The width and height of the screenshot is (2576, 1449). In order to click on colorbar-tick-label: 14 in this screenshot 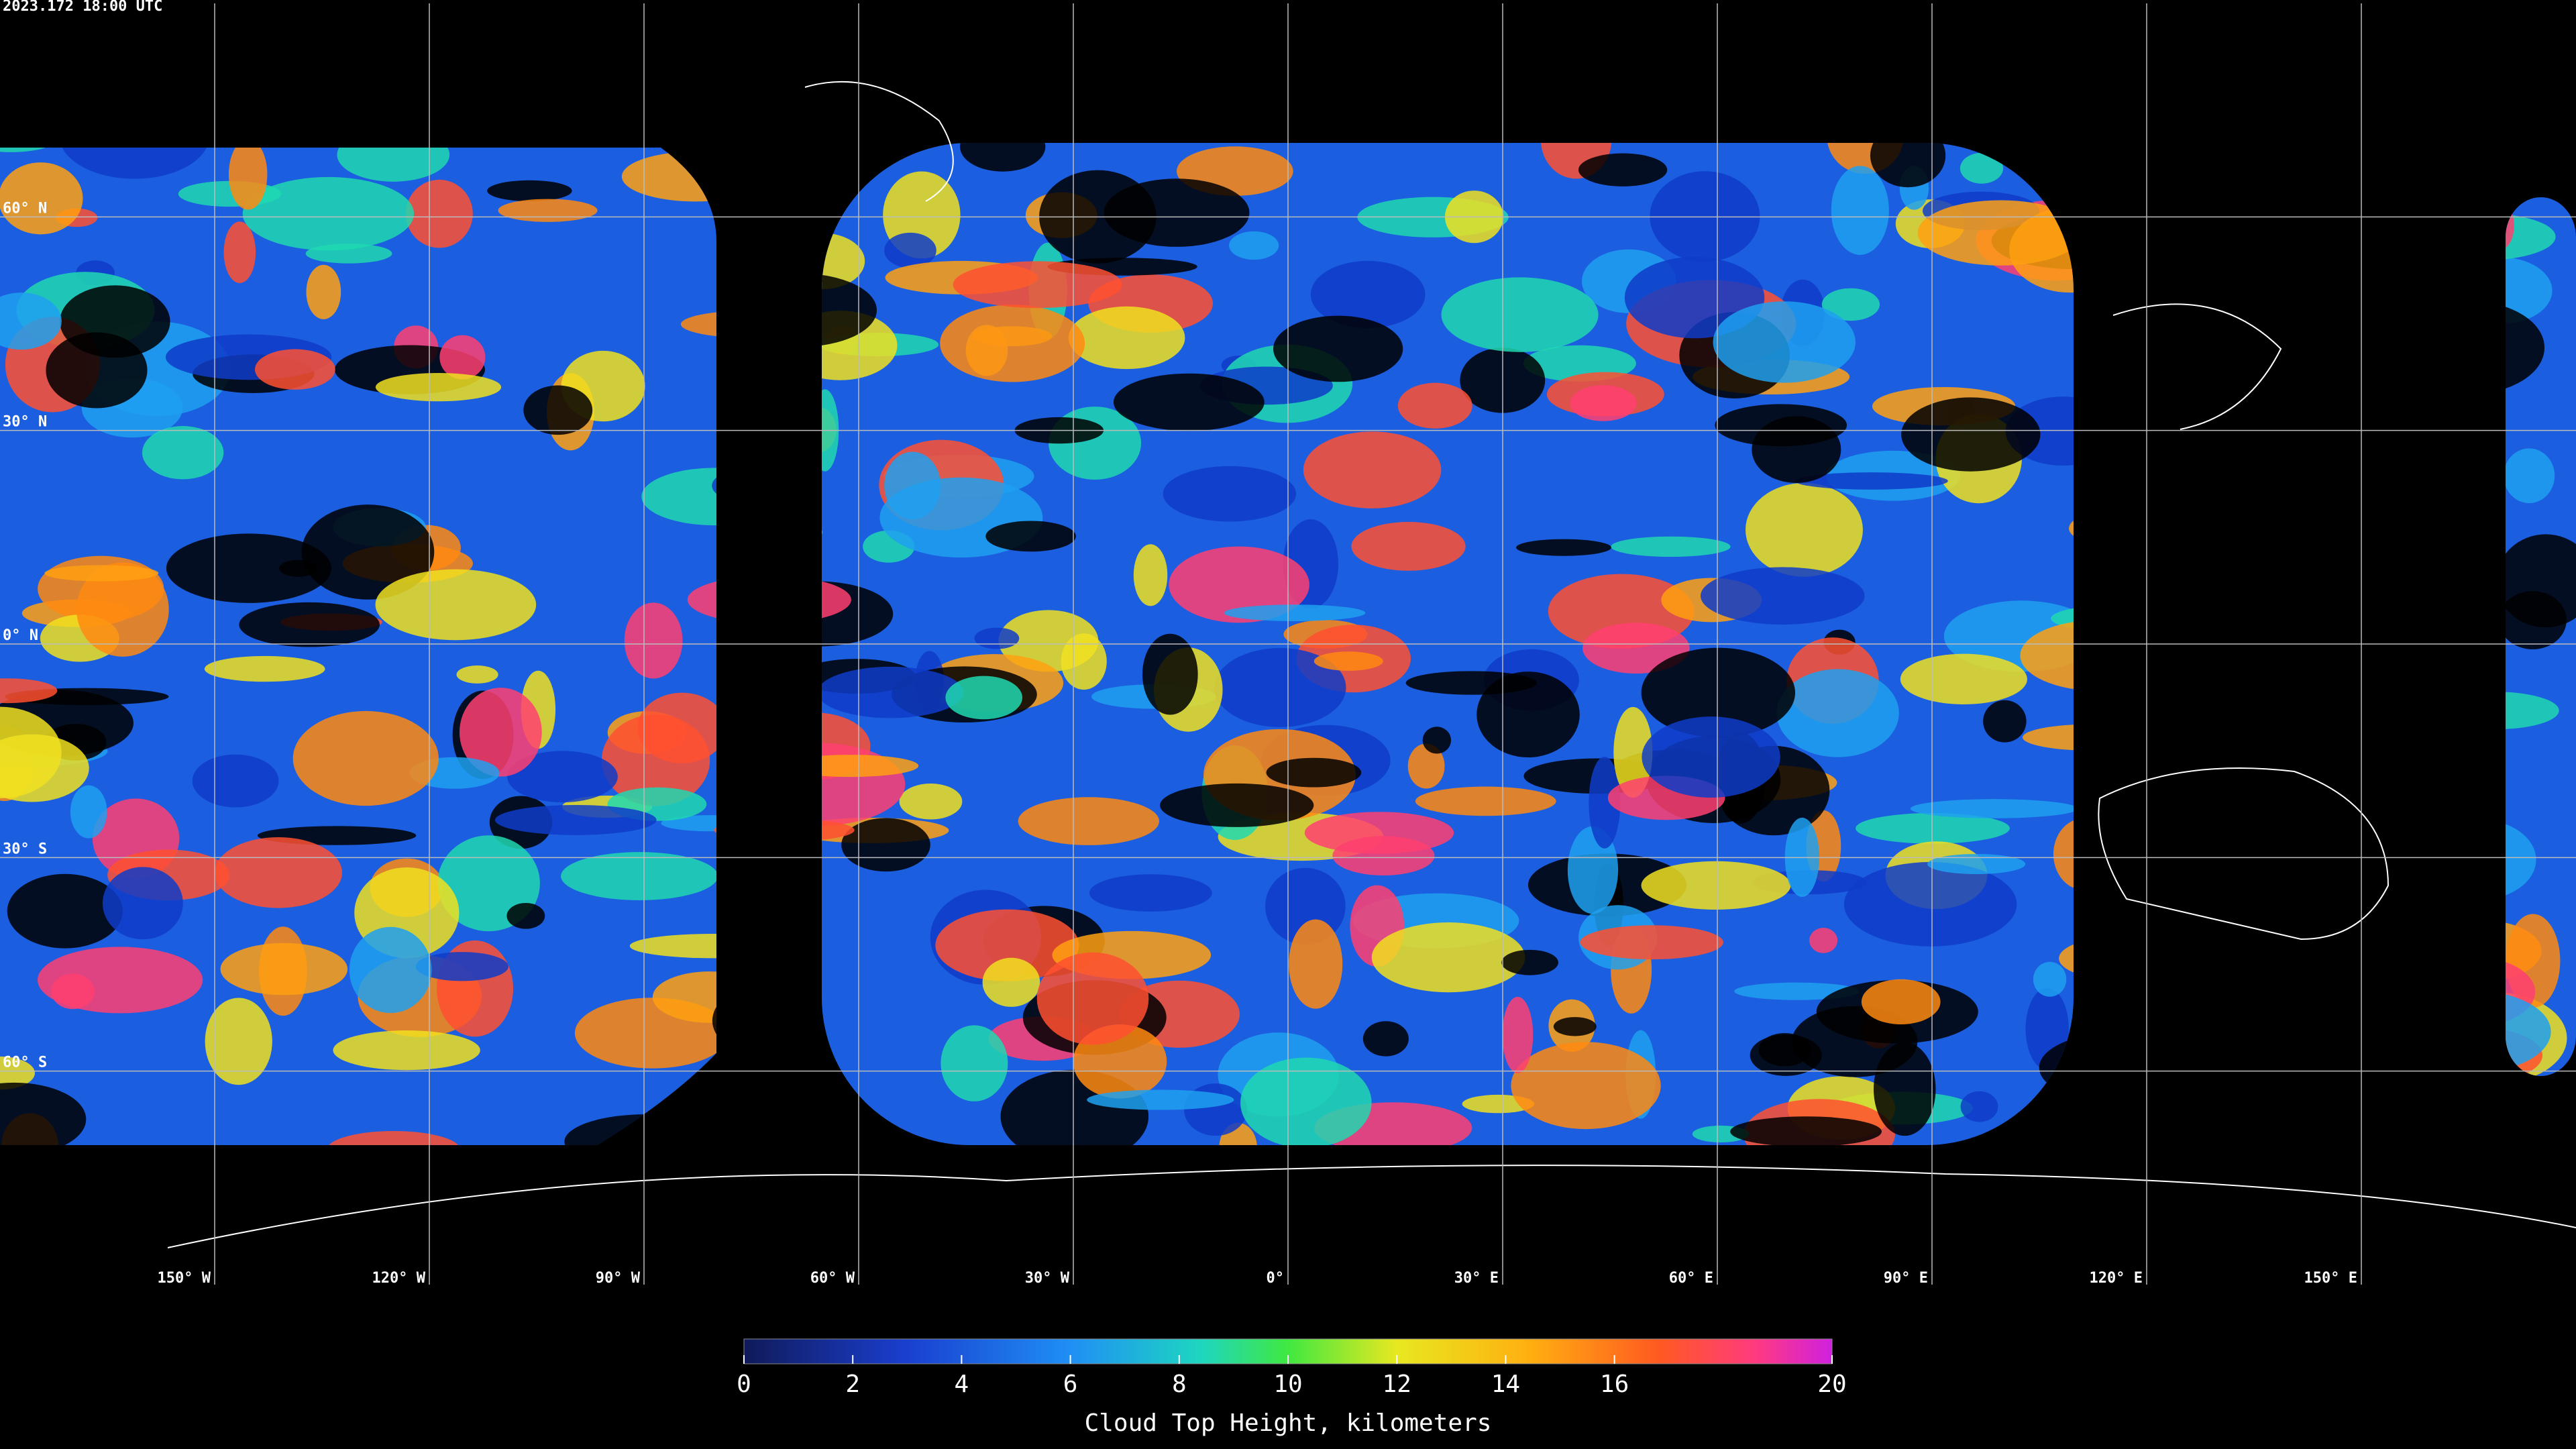, I will do `click(1505, 1384)`.